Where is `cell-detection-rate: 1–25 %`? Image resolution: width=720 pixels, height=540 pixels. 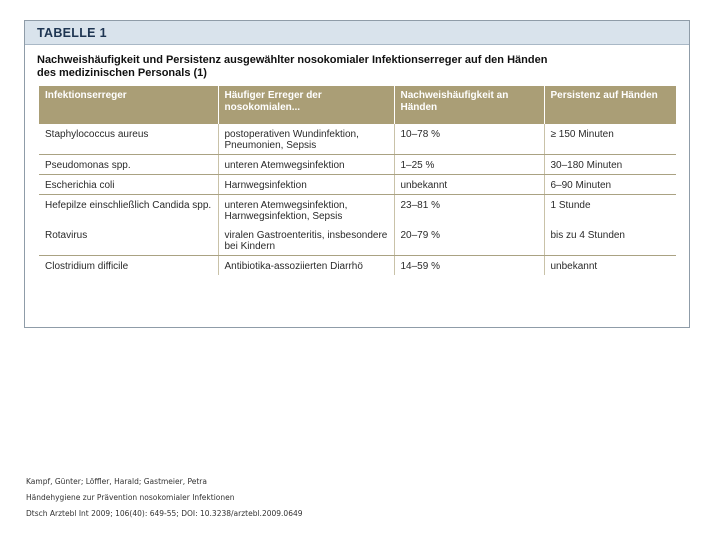
cell-detection-rate: 1–25 % is located at coordinates (468, 164).